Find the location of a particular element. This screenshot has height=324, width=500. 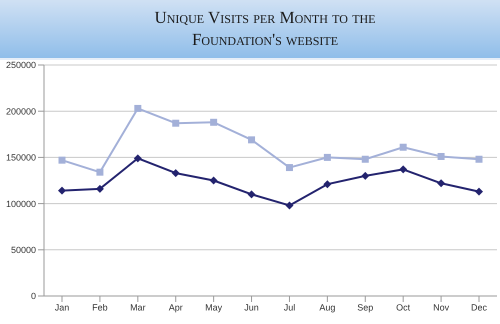

x-tick-label: Dec is located at coordinates (479, 307).